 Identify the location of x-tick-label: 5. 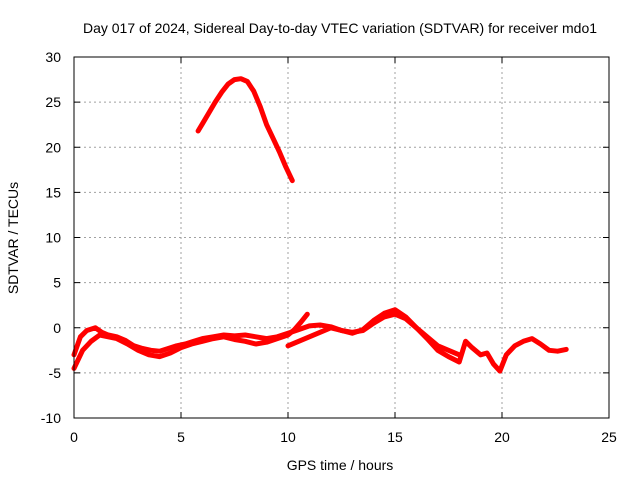
(181, 437).